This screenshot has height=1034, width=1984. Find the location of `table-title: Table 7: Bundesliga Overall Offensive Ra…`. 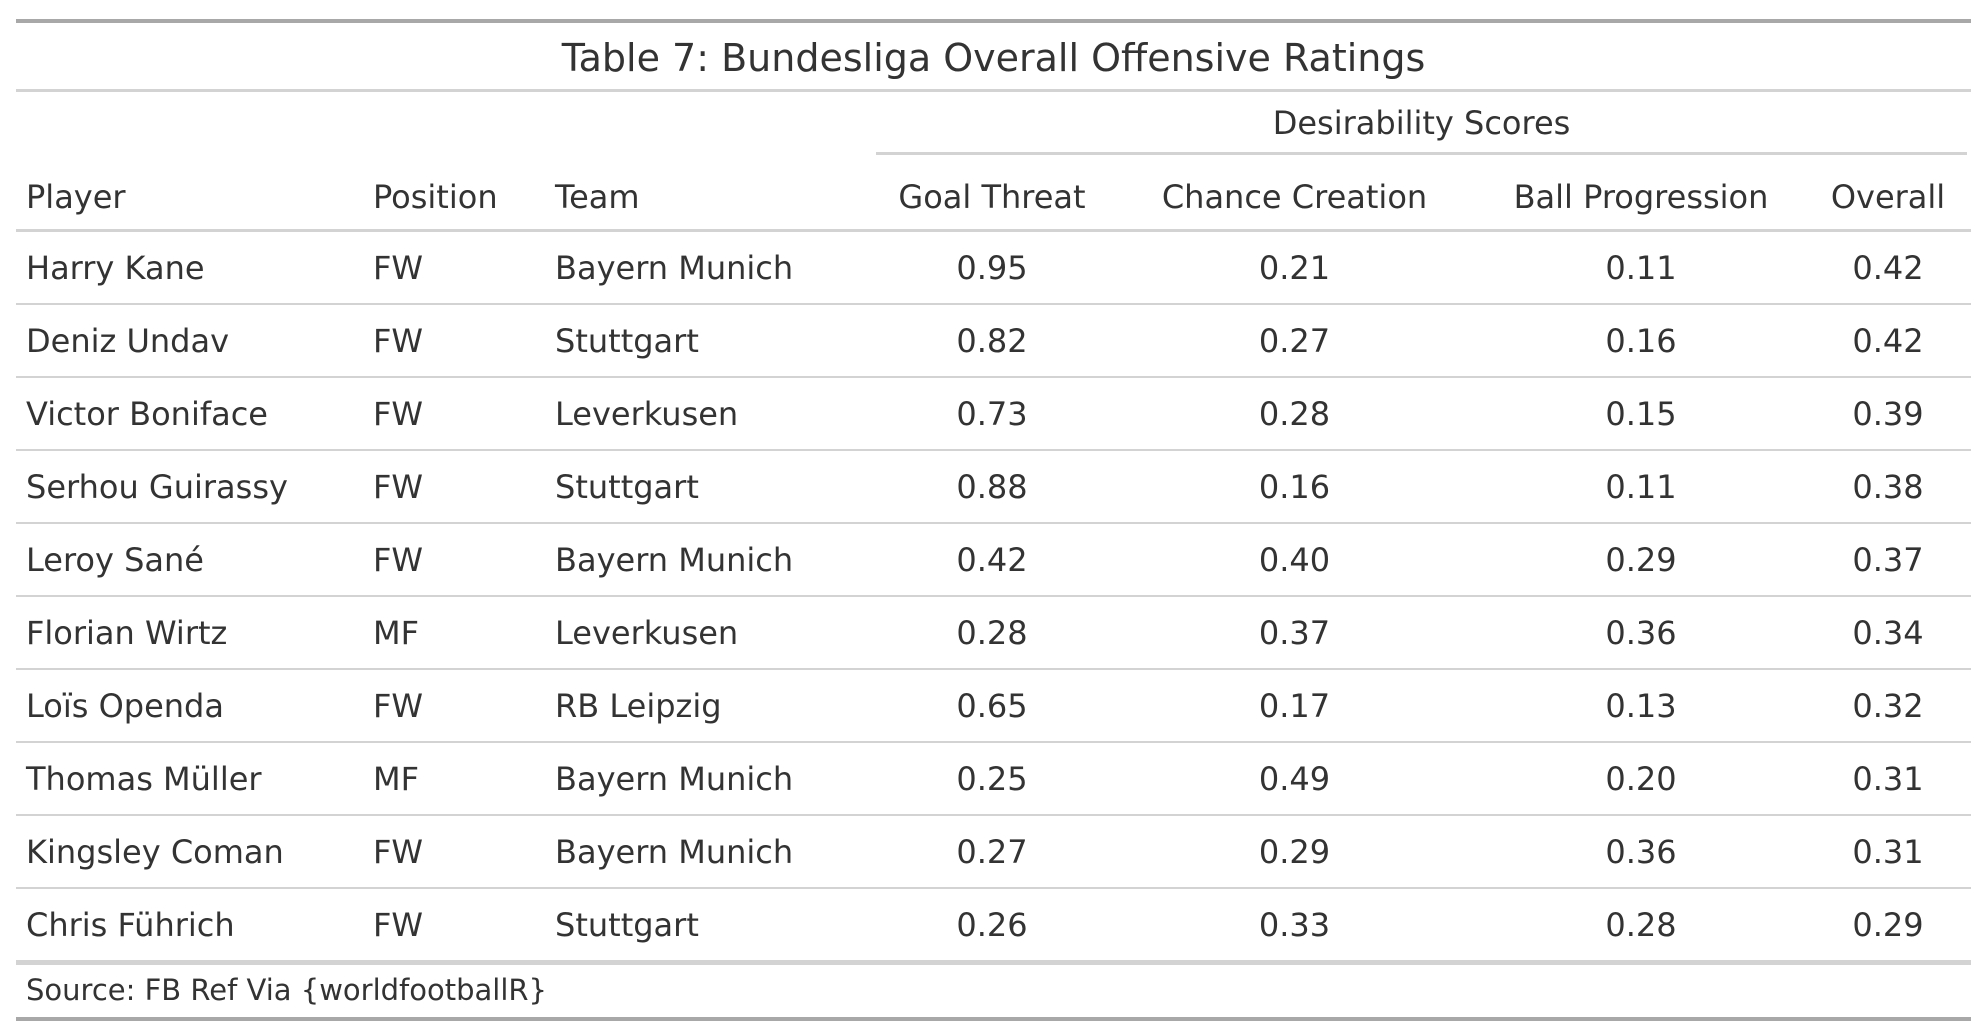

table-title: Table 7: Bundesliga Overall Offensive Ra… is located at coordinates (993, 57).